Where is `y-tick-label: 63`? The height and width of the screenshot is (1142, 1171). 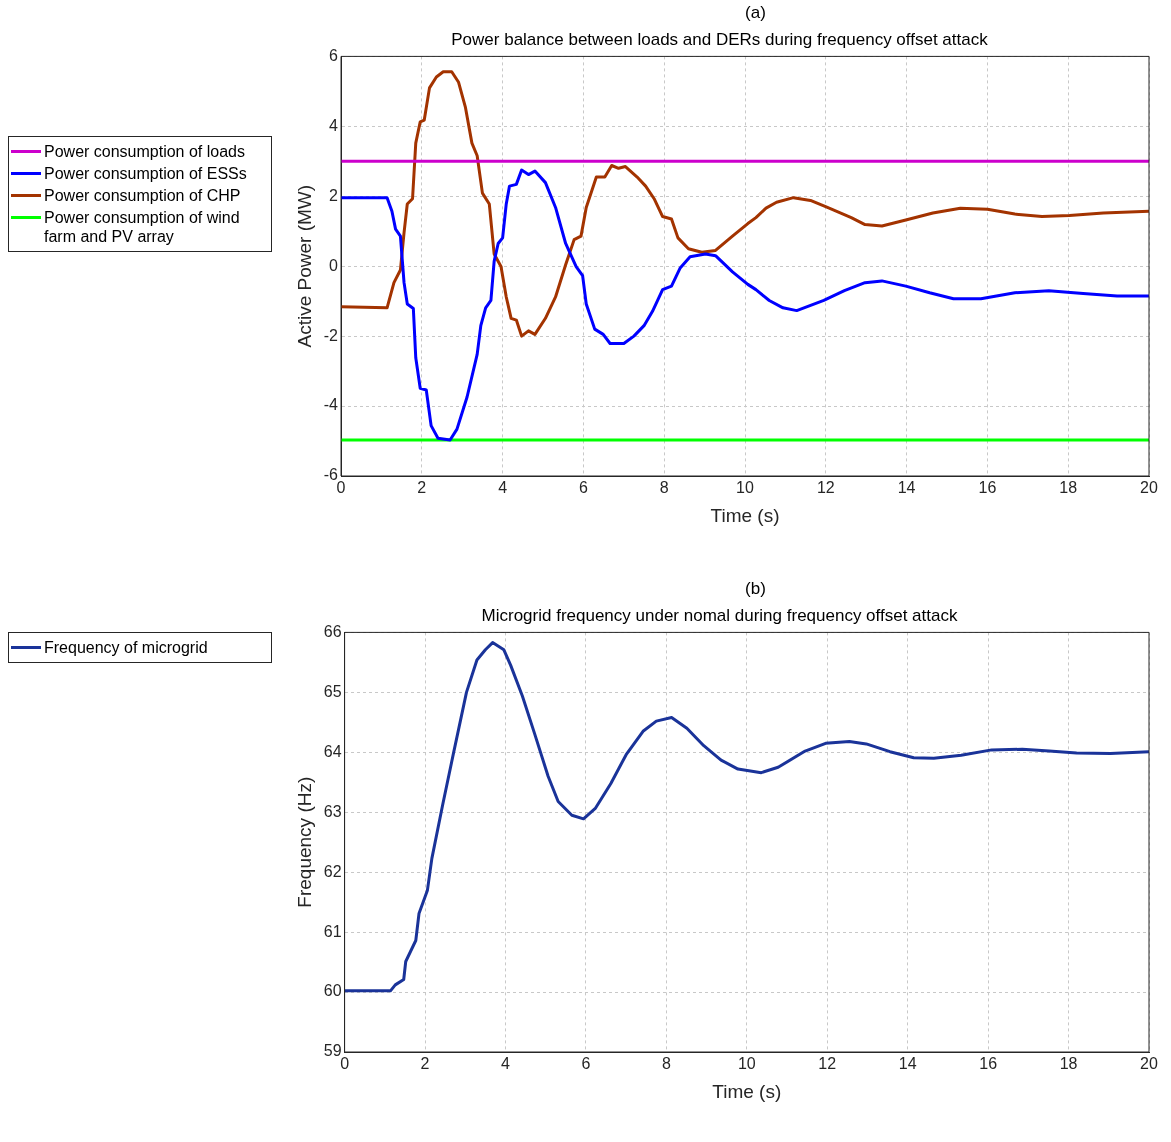 y-tick-label: 63 is located at coordinates (332, 811).